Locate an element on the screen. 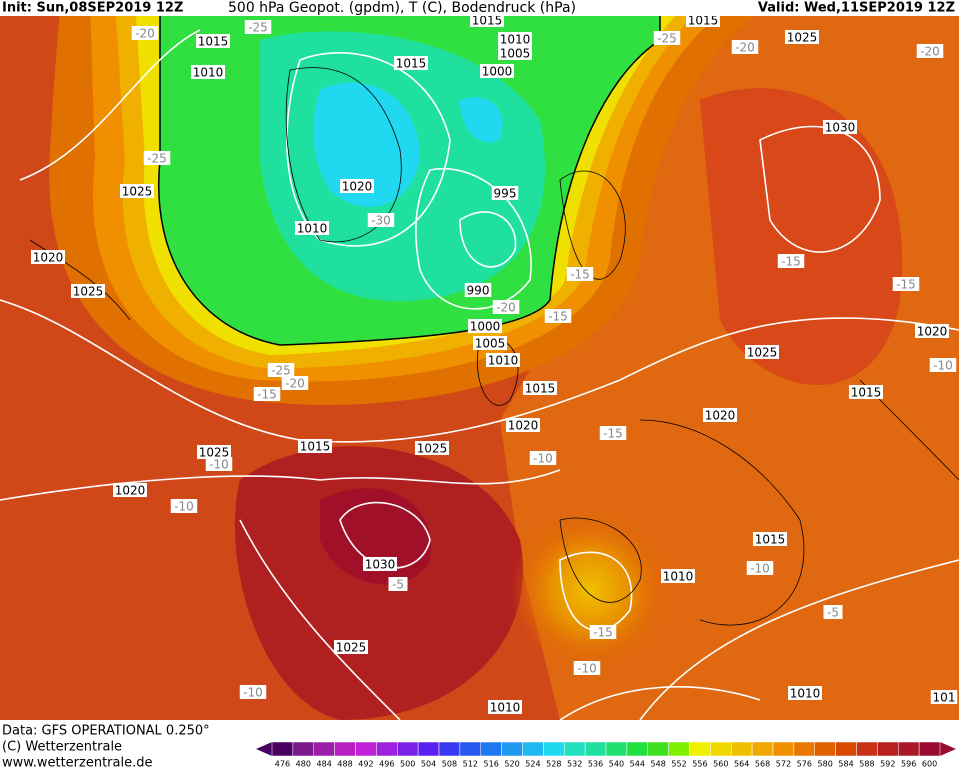 This screenshot has width=959, height=774. temperature-label: -5 is located at coordinates (398, 585).